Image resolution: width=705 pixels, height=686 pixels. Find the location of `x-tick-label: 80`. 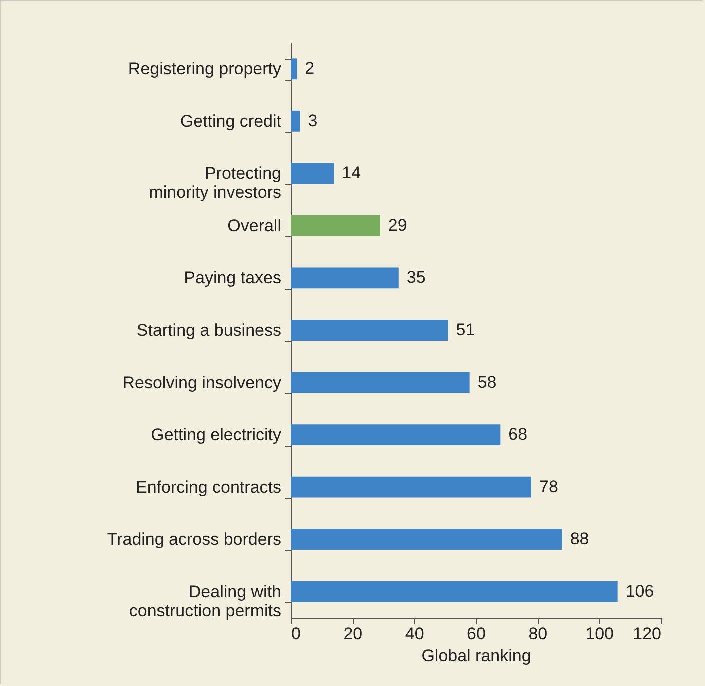

x-tick-label: 80 is located at coordinates (538, 634).